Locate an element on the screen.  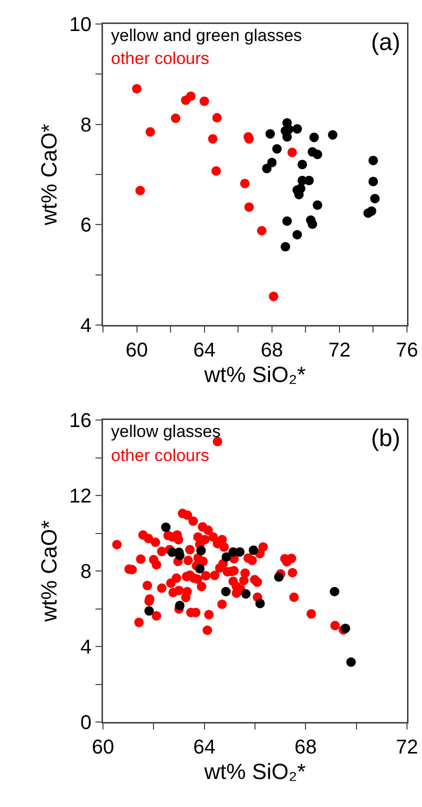
y-tick-label: 6 is located at coordinates (86, 225).